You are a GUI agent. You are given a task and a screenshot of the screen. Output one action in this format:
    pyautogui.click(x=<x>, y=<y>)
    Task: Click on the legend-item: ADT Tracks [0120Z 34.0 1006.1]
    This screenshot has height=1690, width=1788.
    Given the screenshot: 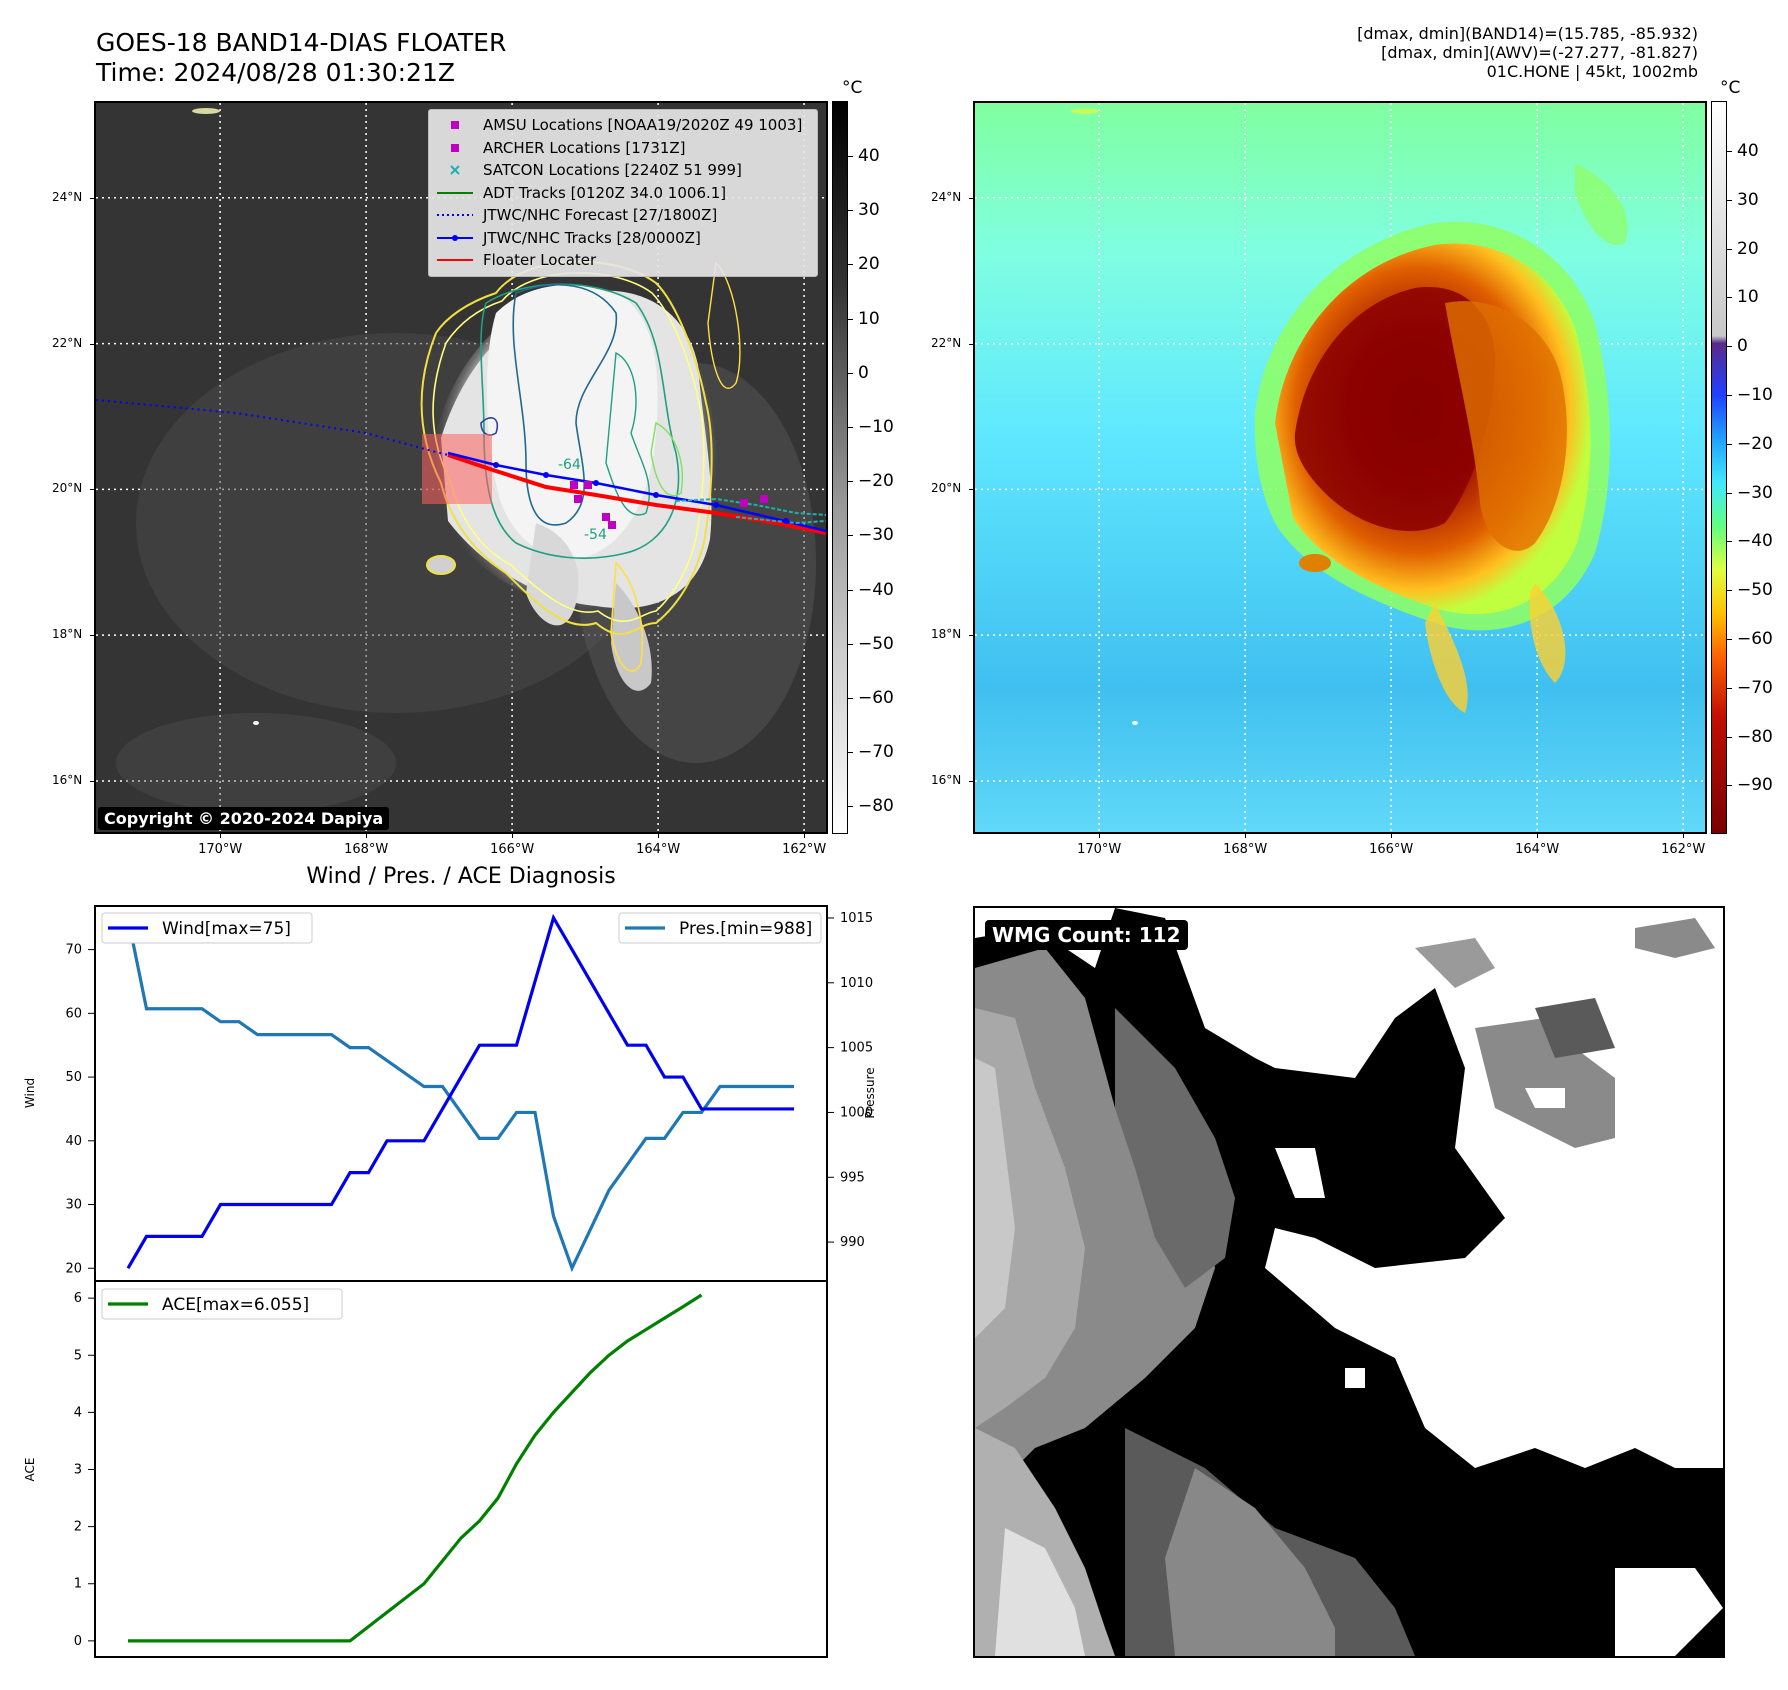 What is the action you would take?
    pyautogui.click(x=623, y=193)
    